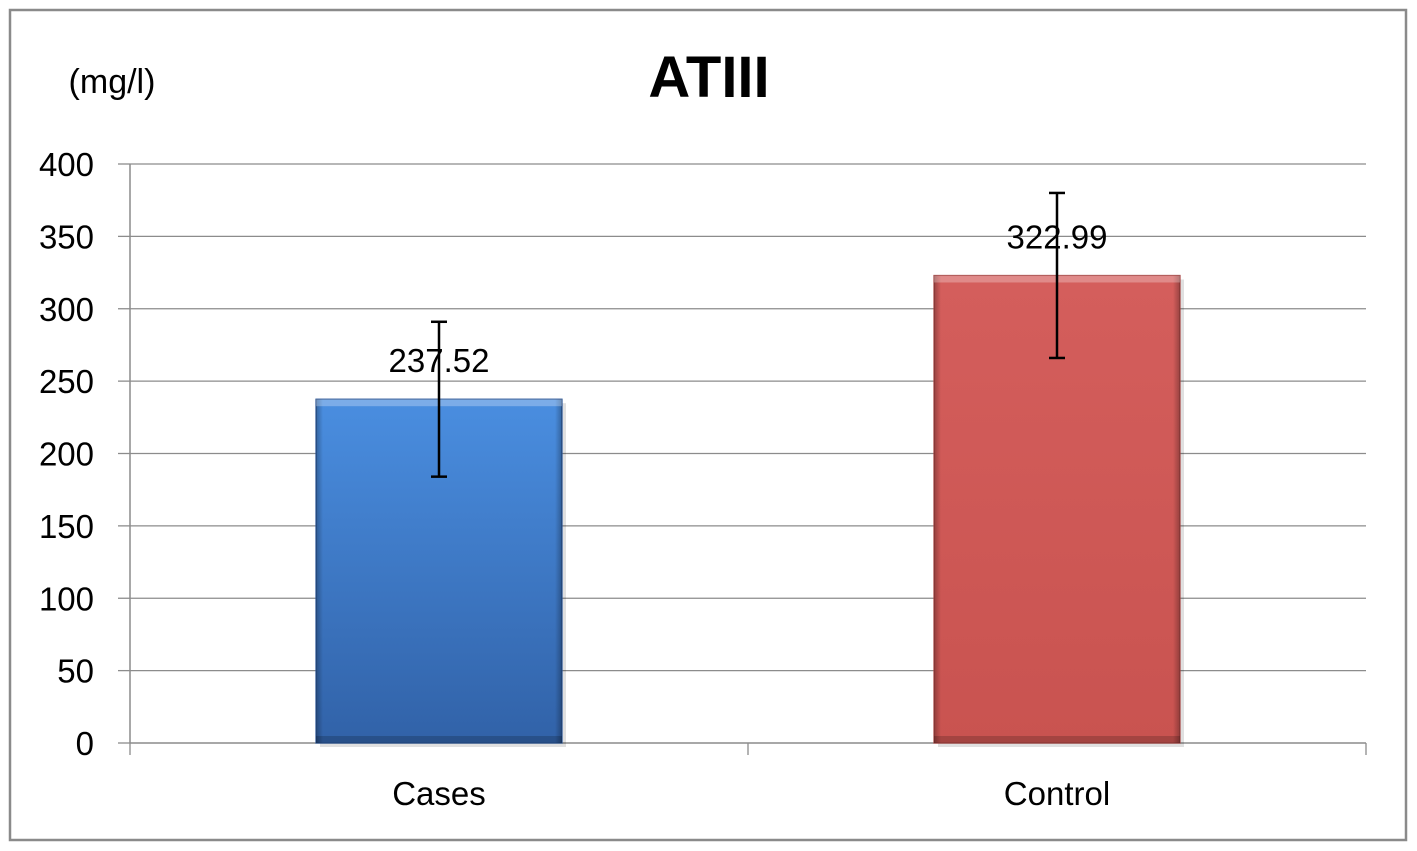 Image resolution: width=1417 pixels, height=851 pixels. What do you see at coordinates (937, 509) in the screenshot?
I see `bar-bevel-left-control` at bounding box center [937, 509].